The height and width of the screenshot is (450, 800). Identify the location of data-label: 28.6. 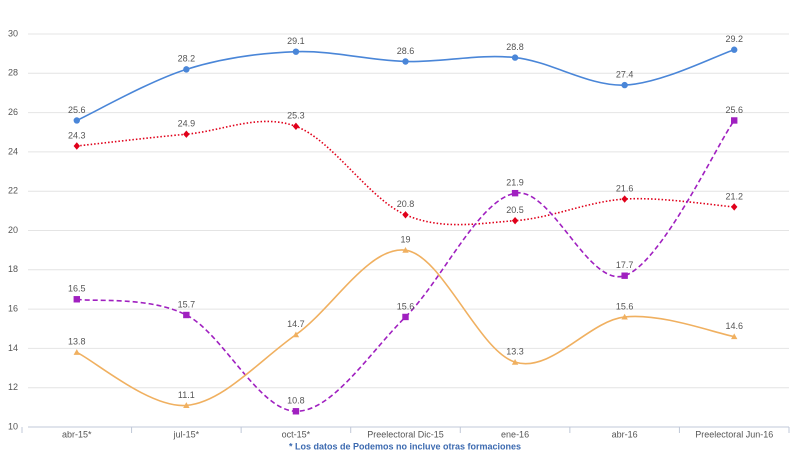
(406, 51).